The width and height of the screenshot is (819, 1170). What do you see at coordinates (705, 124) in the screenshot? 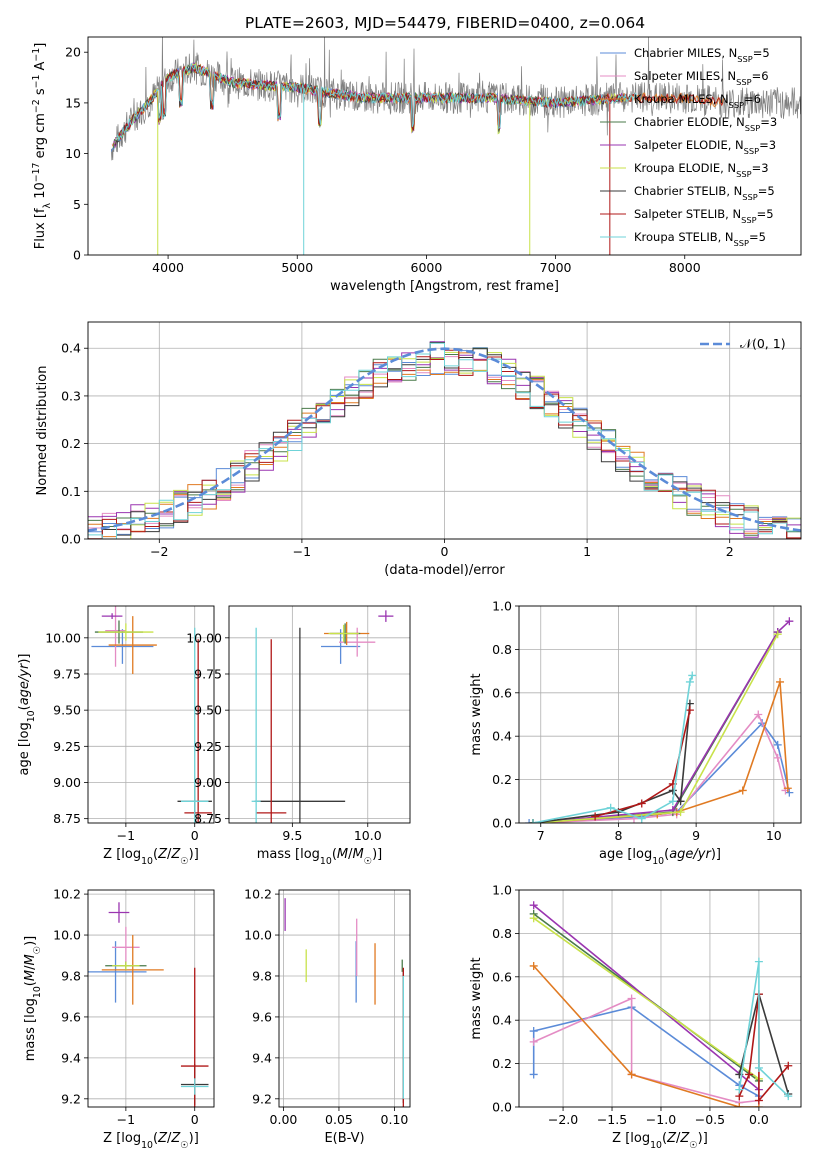
I see `legend-entry: Chabrier ELODIE, NSSP=3` at bounding box center [705, 124].